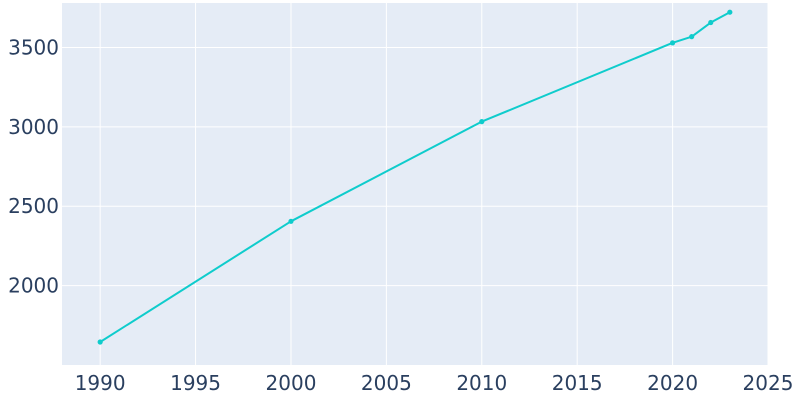  What do you see at coordinates (33, 127) in the screenshot?
I see `y-tick-label: 3000` at bounding box center [33, 127].